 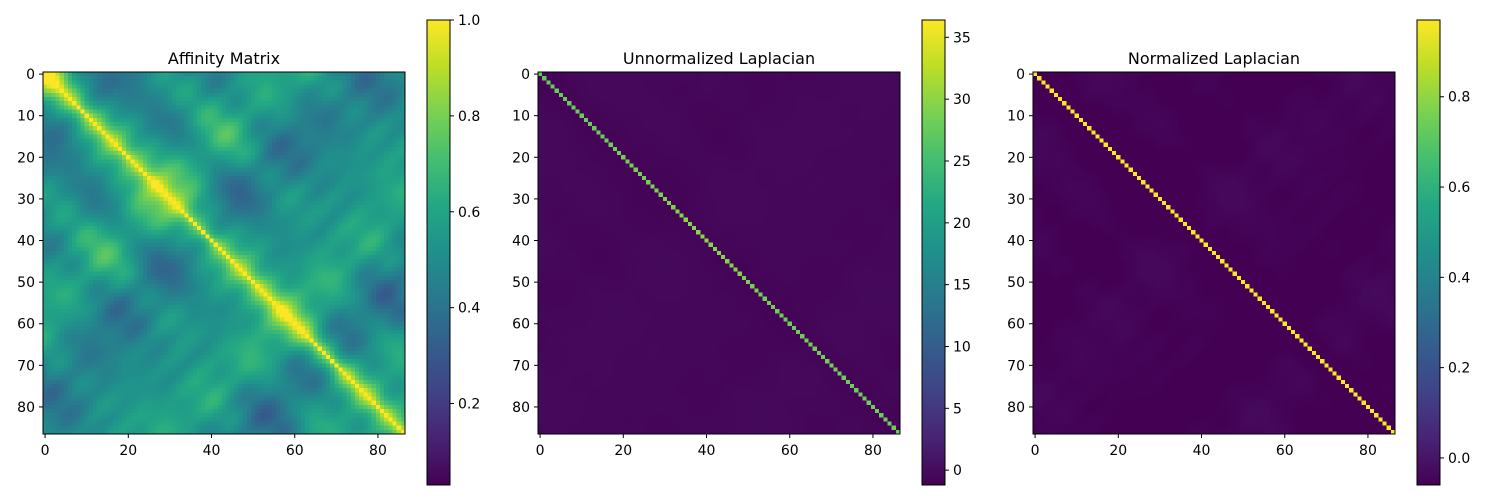 I want to click on colorbar-tick-label: 20, so click(x=962, y=224).